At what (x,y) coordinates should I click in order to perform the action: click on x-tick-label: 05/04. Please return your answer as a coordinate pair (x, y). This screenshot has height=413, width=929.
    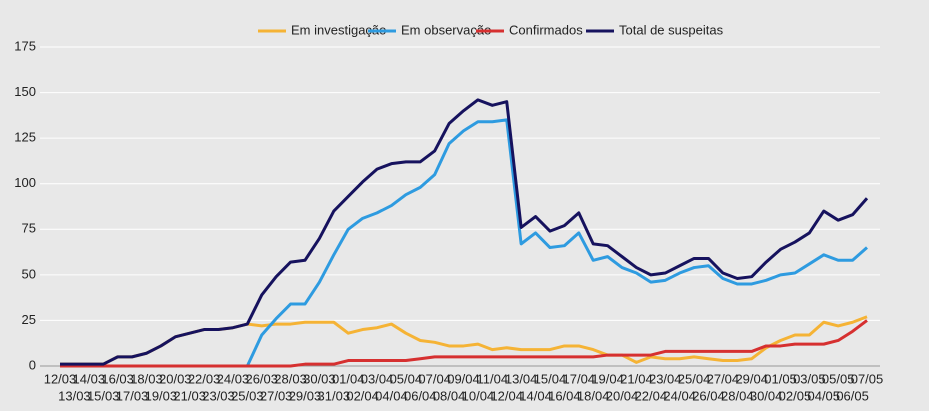
    Looking at the image, I should click on (406, 378).